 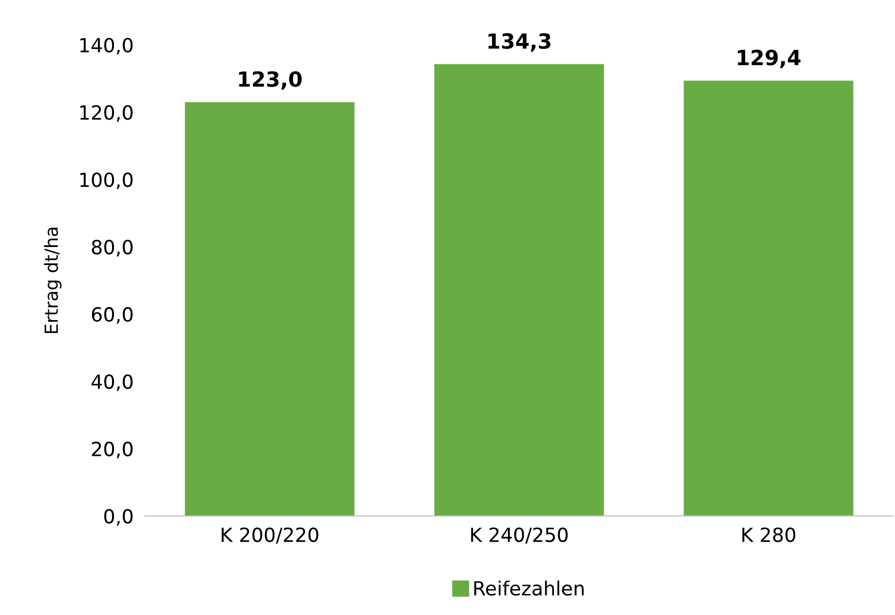 What do you see at coordinates (106, 46) in the screenshot?
I see `y-tick-label: 140,0` at bounding box center [106, 46].